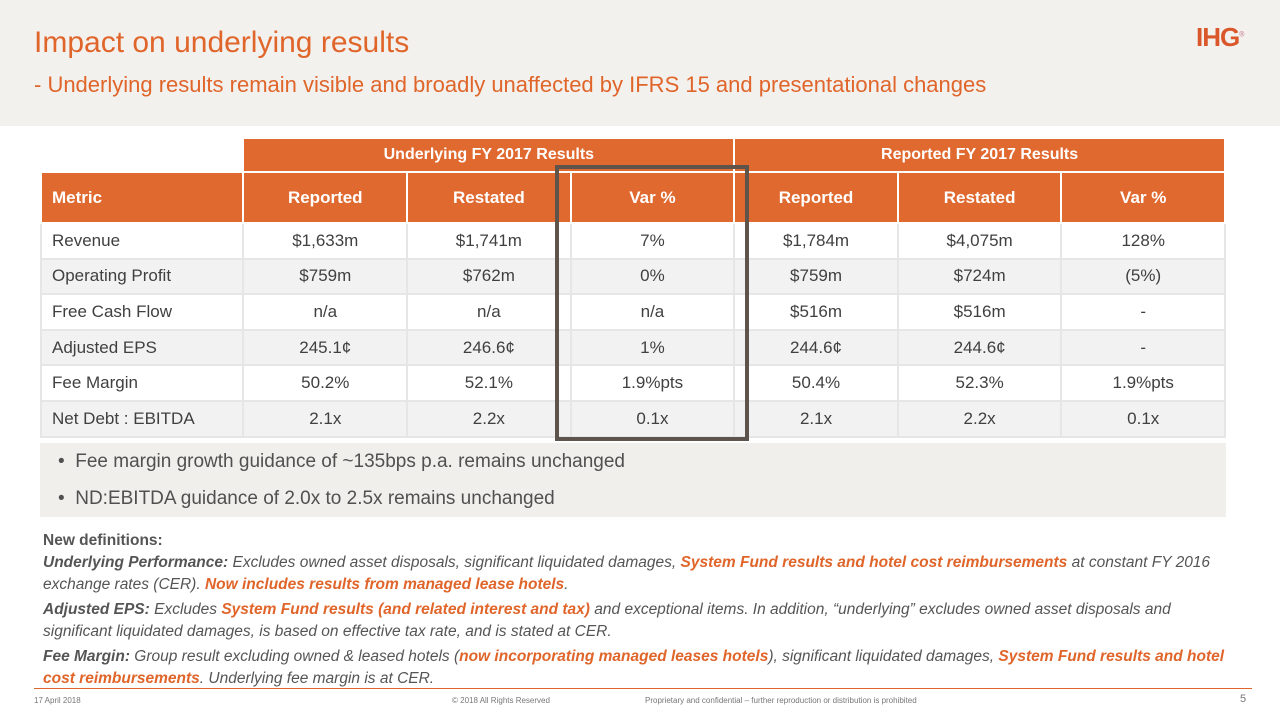 The width and height of the screenshot is (1280, 720). I want to click on table-row: Adjusted EPS 245.1¢ 246.6¢ 1% 244.6¢ 244.6¢ -, so click(632, 347).